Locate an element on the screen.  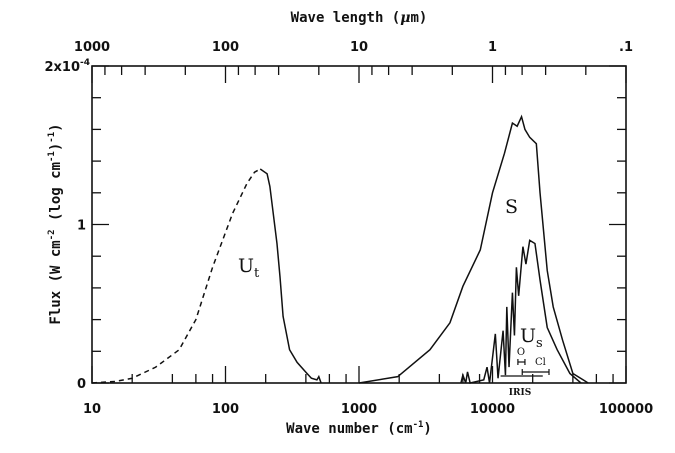
x-tick-label: 10000 is located at coordinates (492, 409).